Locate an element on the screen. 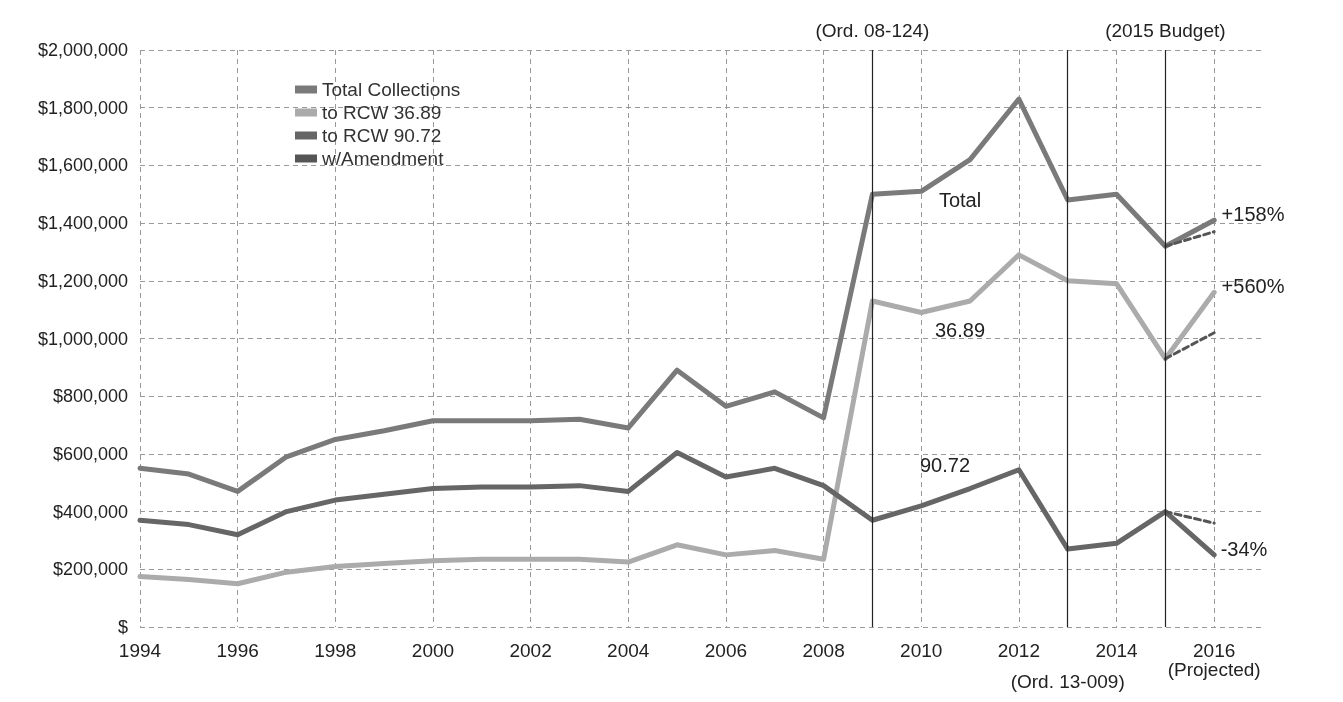  x-tick-label: 2004 is located at coordinates (628, 650).